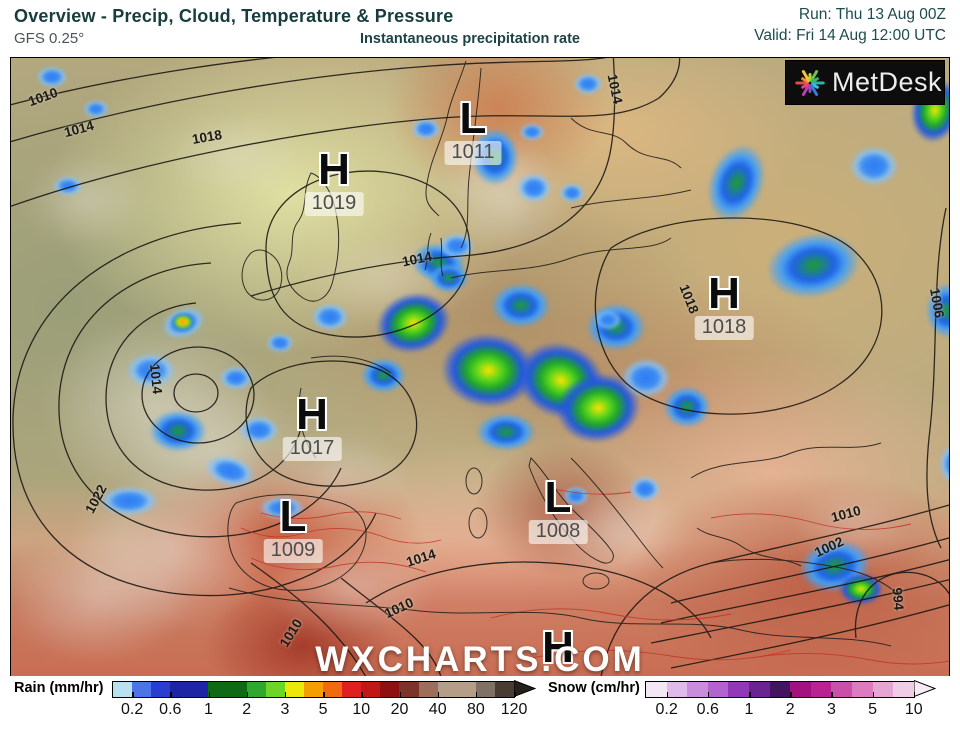 Image resolution: width=960 pixels, height=736 pixels. I want to click on legend-tick-label: 3, so click(831, 709).